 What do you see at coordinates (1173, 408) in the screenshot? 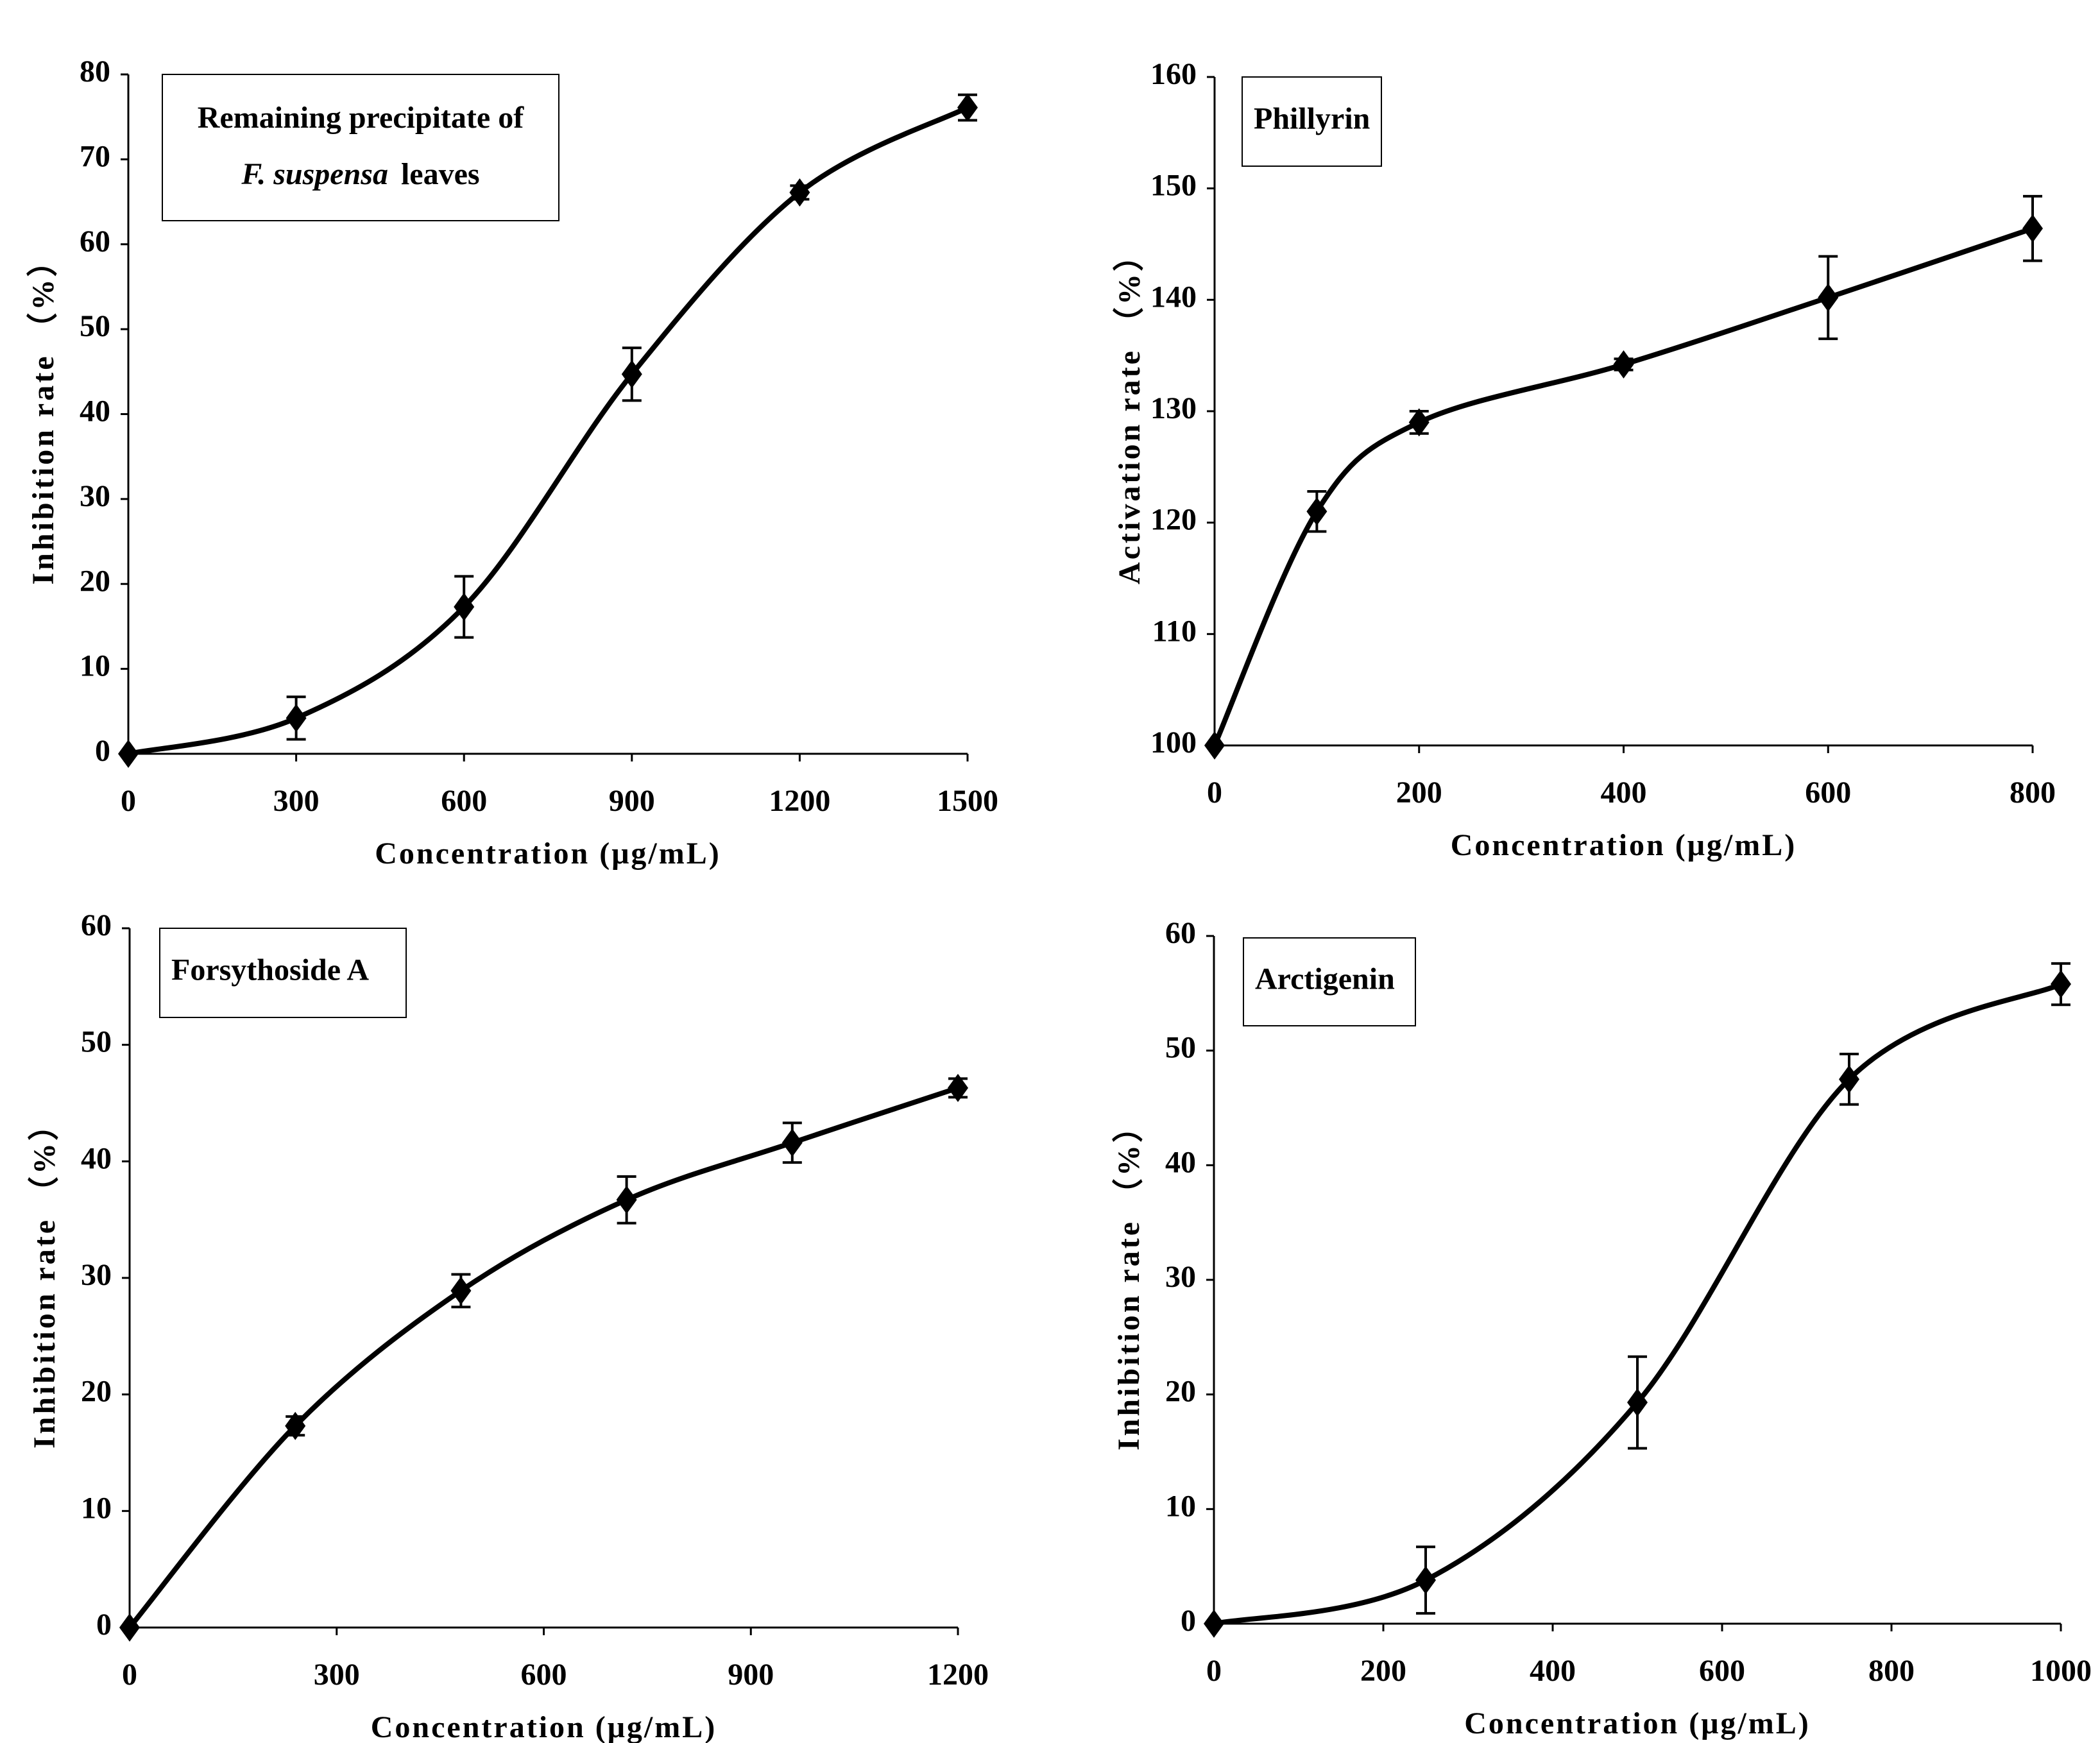
I see `y-tick-label: 130` at bounding box center [1173, 408].